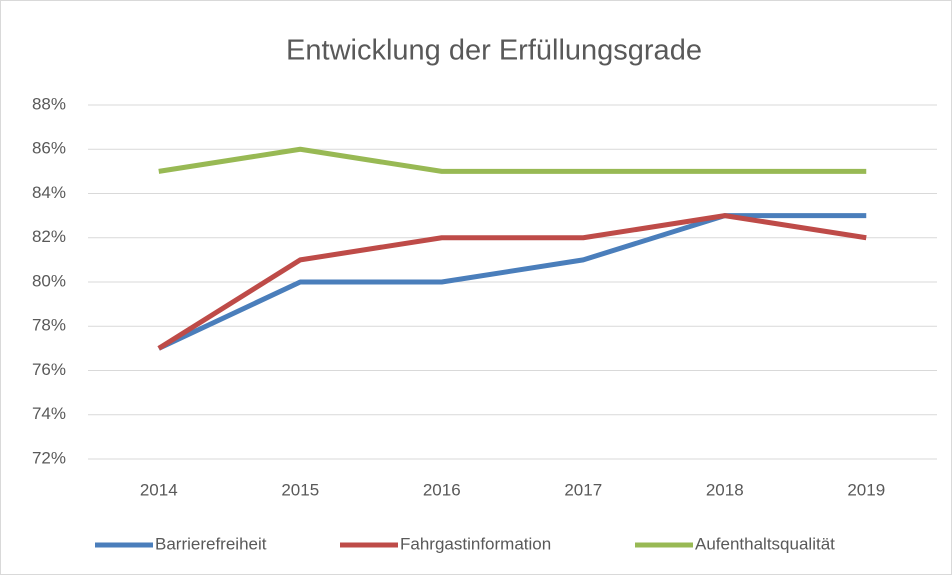  I want to click on y-tick-label: 80%, so click(49, 280).